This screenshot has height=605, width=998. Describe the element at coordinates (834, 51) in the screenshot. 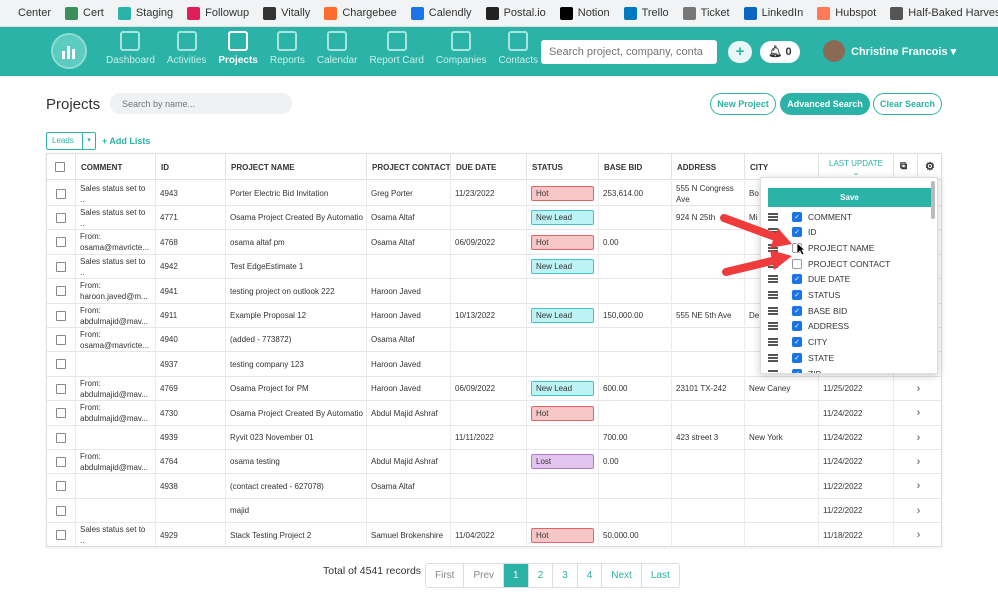

I see `avatar` at that location.